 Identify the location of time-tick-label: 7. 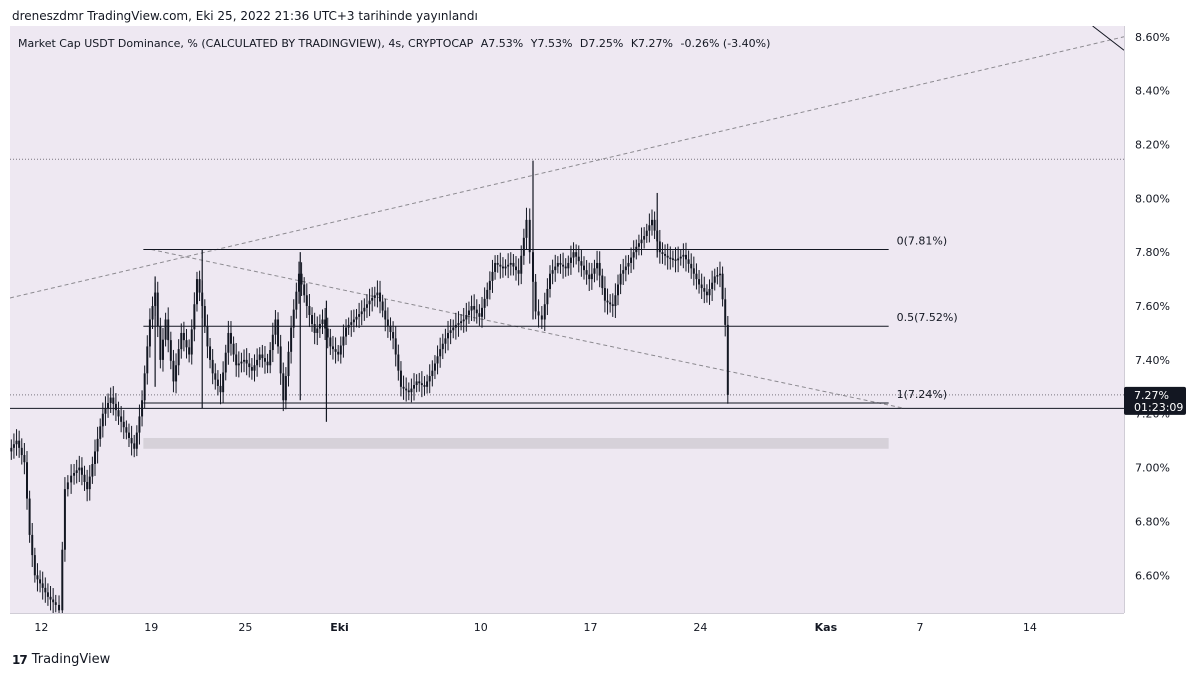
(920, 627).